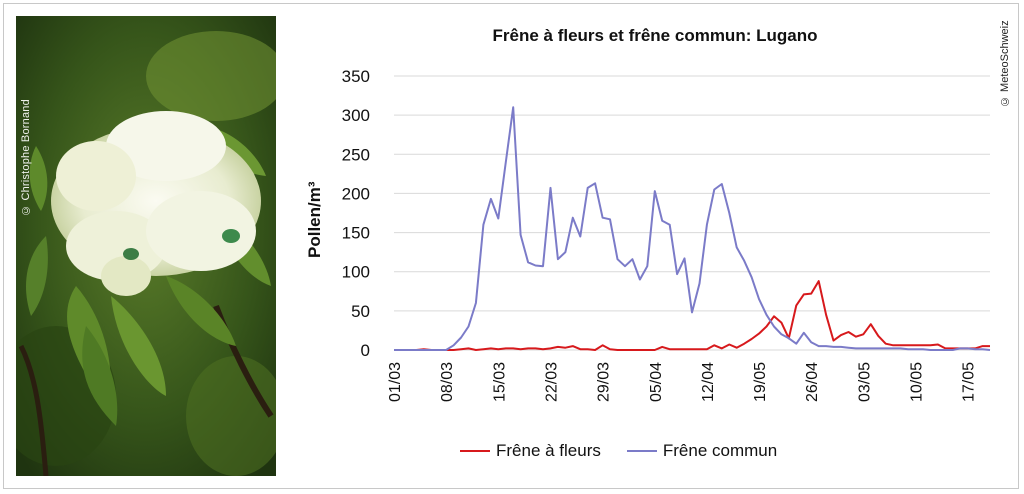 This screenshot has width=1024, height=494. Describe the element at coordinates (864, 382) in the screenshot. I see `x-tick-label: 03/05` at that location.